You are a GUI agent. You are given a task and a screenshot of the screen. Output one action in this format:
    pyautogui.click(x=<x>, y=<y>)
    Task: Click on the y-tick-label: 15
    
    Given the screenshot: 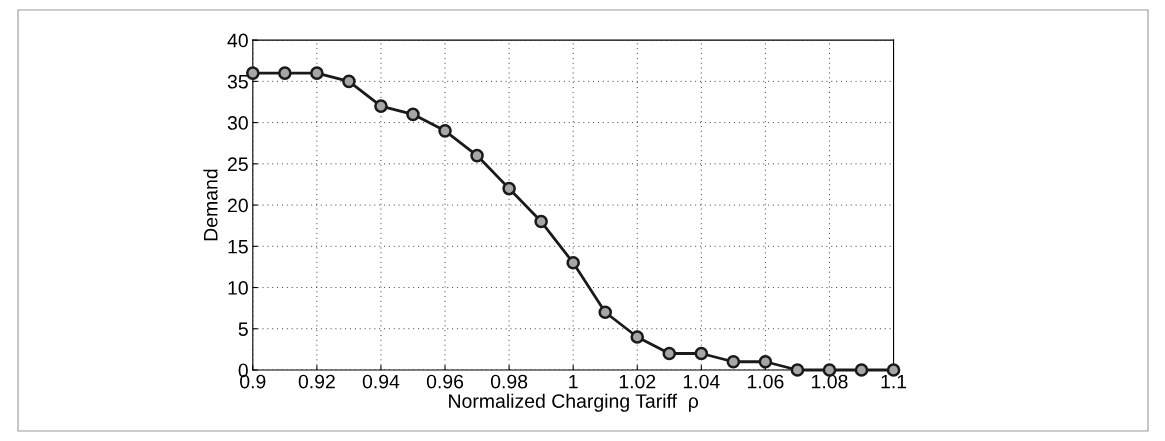 What is the action you would take?
    pyautogui.click(x=238, y=246)
    